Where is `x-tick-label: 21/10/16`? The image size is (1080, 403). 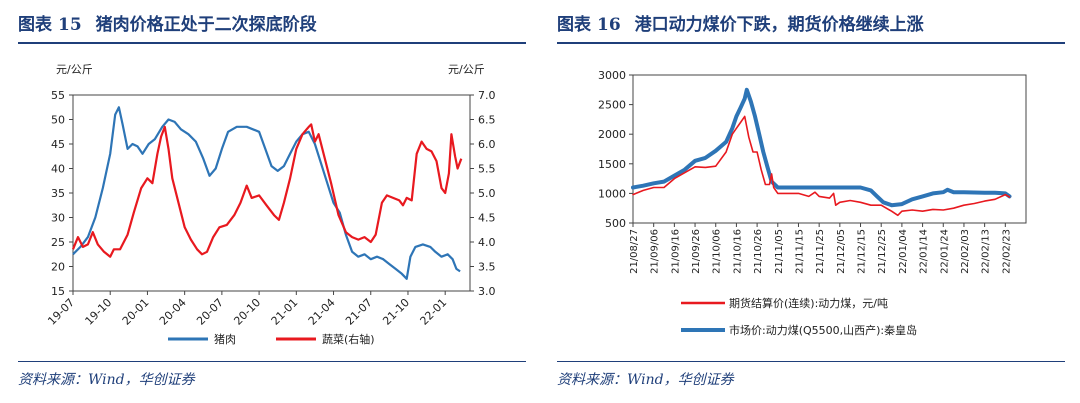
x-tick-label: 21/10/16 is located at coordinates (737, 251).